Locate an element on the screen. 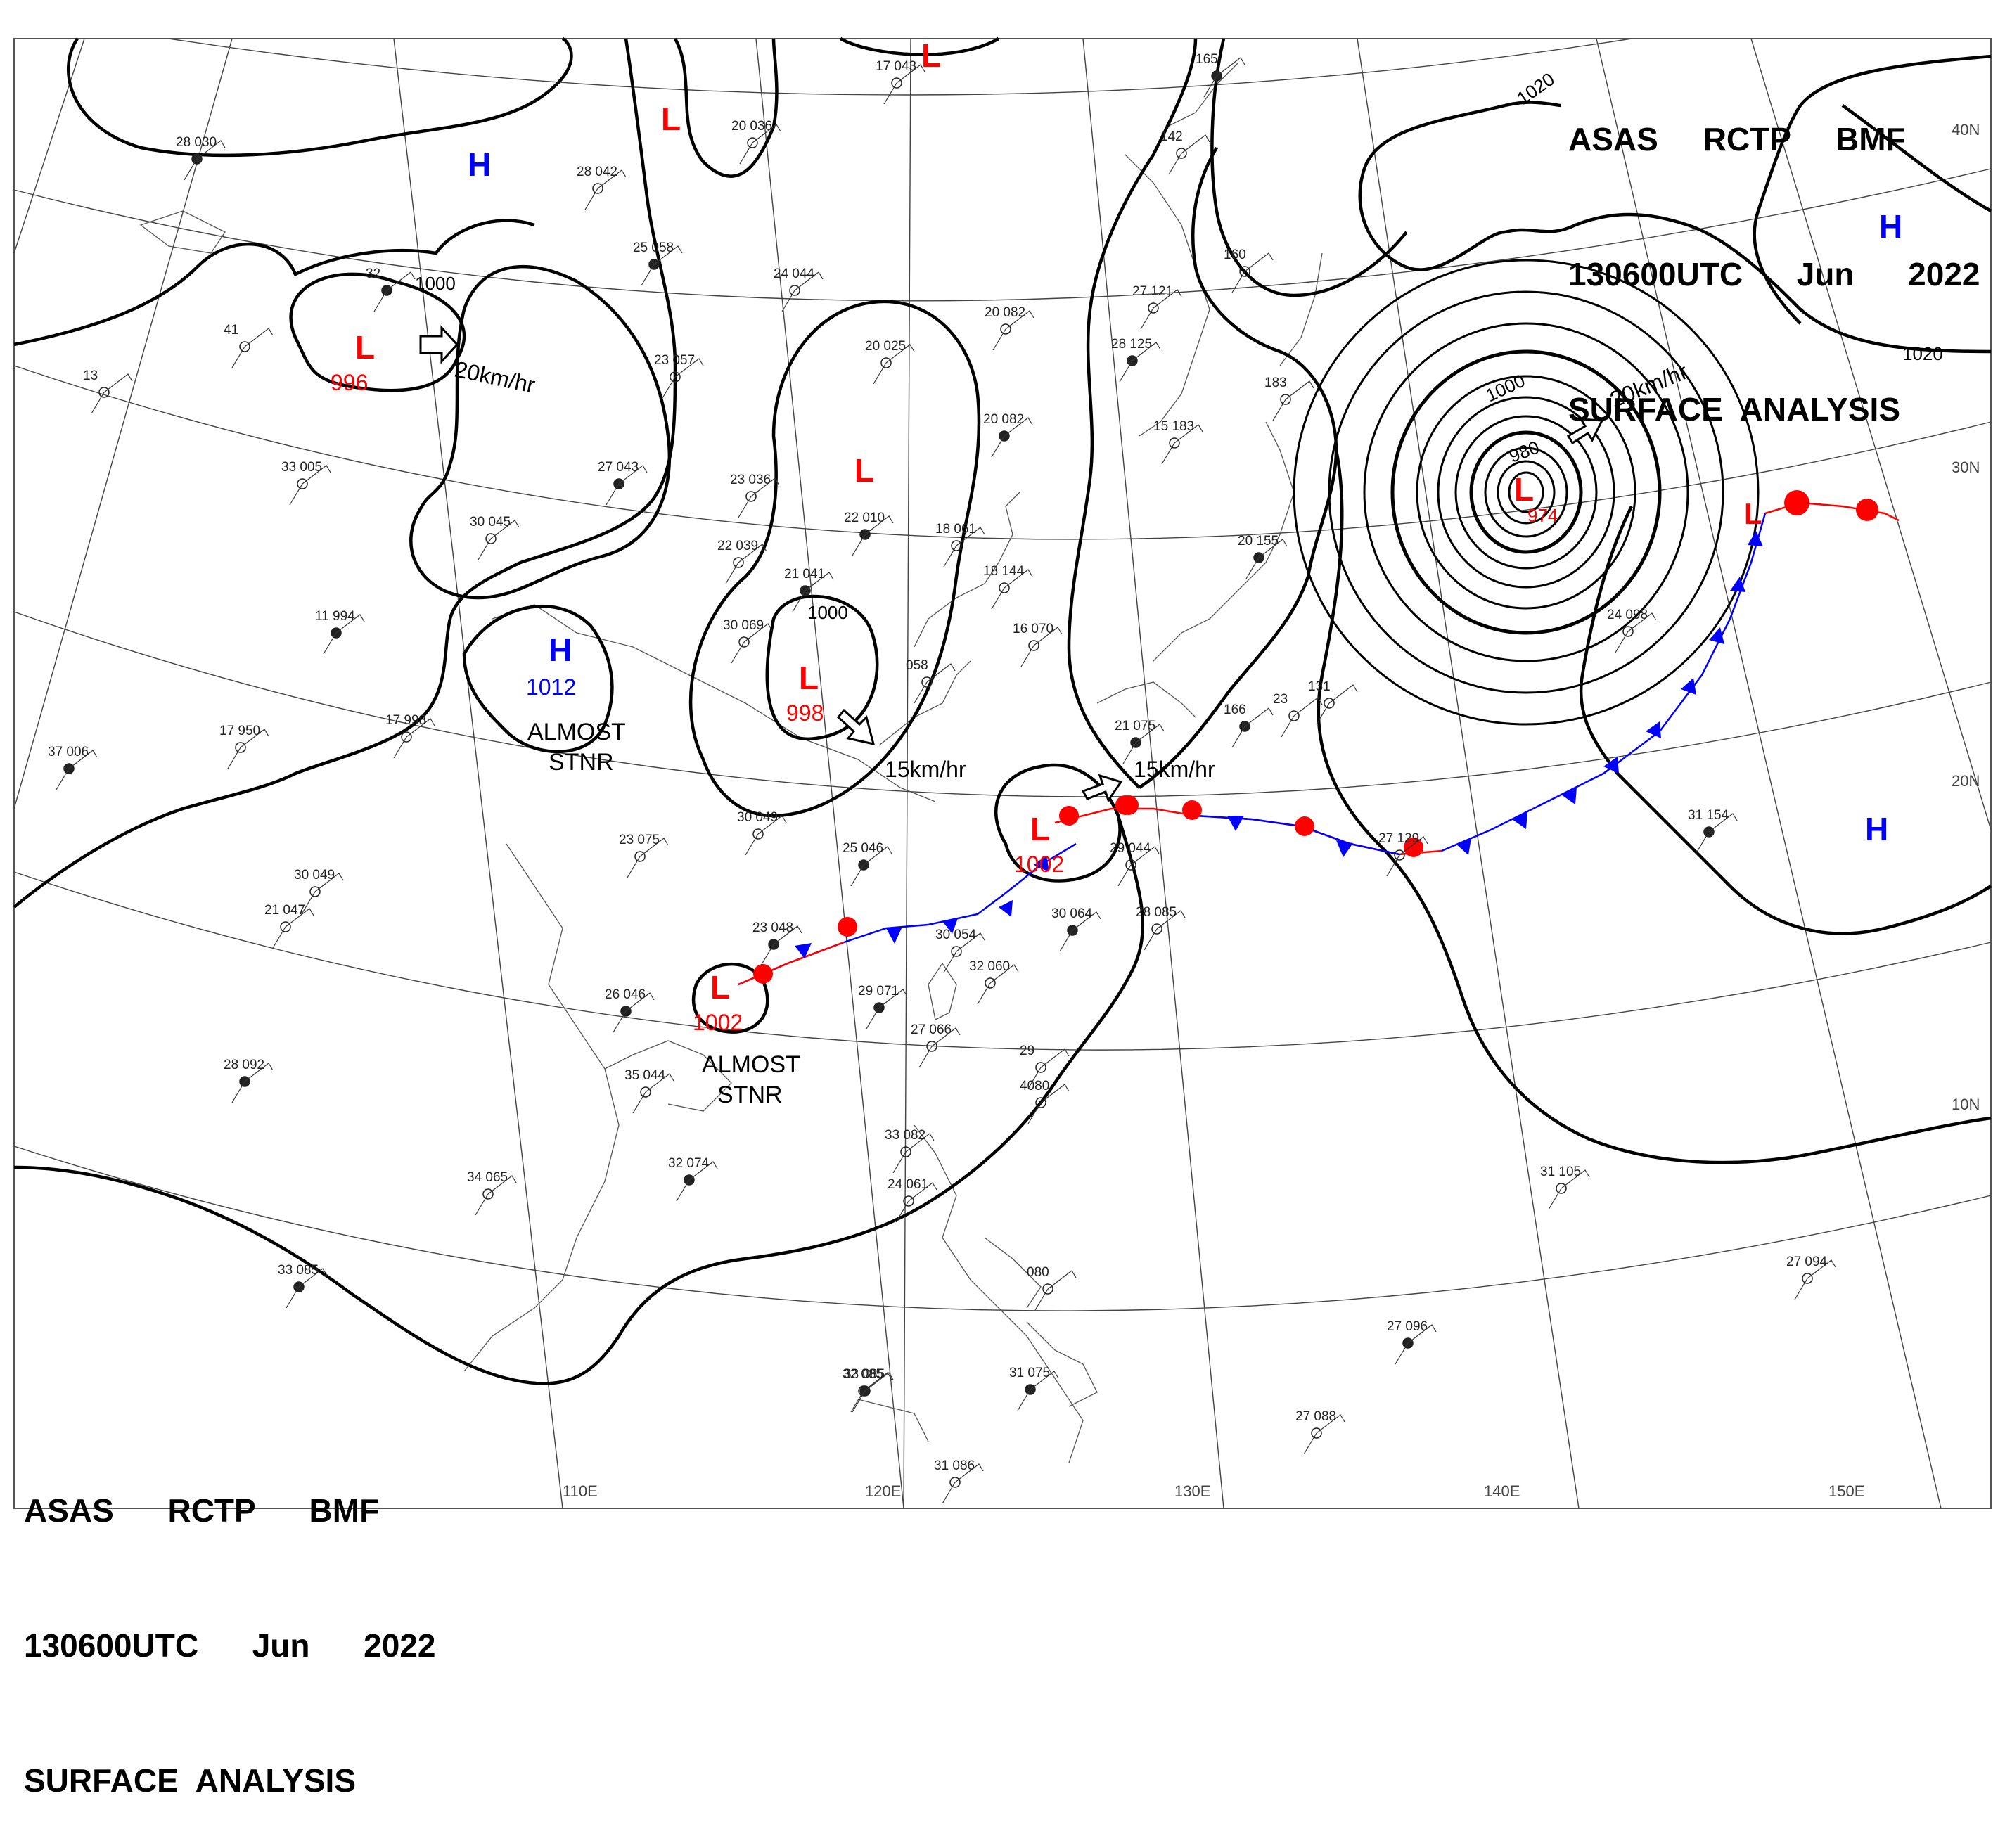  station-value: 27 129 is located at coordinates (1398, 838).